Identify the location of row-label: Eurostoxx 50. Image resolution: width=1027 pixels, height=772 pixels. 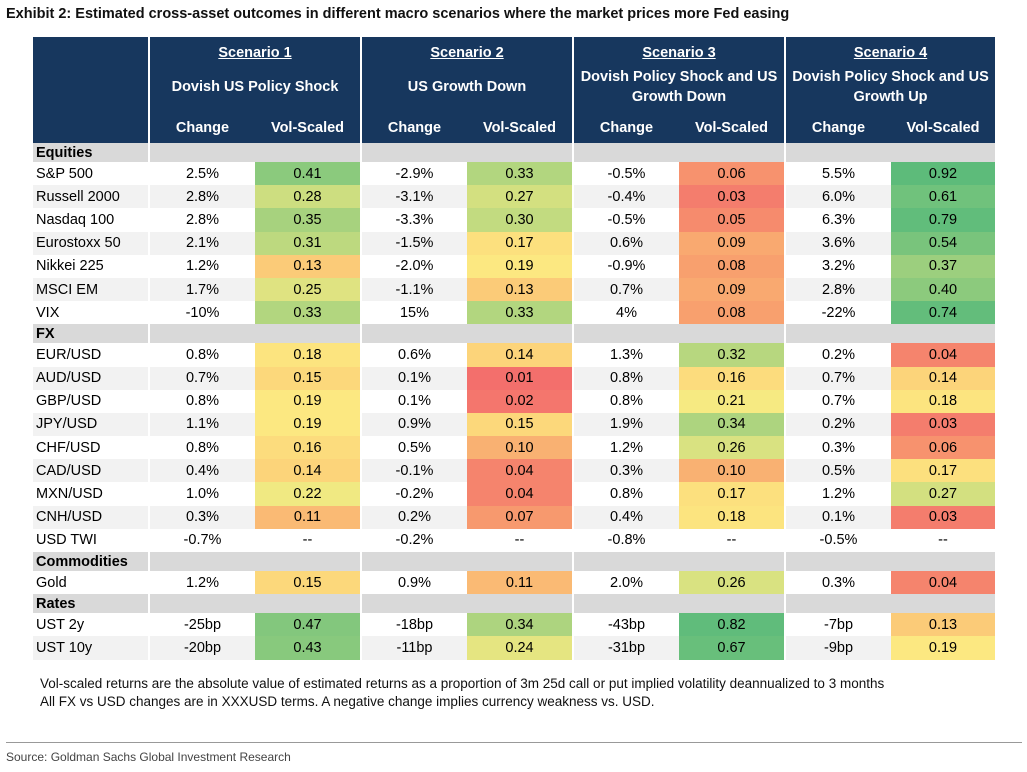
(91, 243).